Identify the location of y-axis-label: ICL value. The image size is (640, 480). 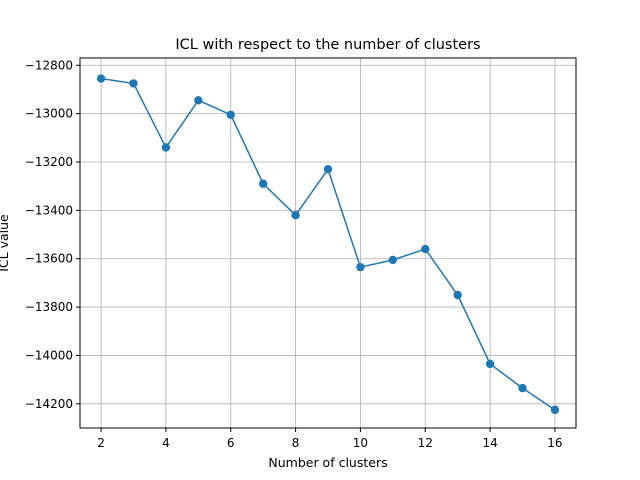
(5, 243).